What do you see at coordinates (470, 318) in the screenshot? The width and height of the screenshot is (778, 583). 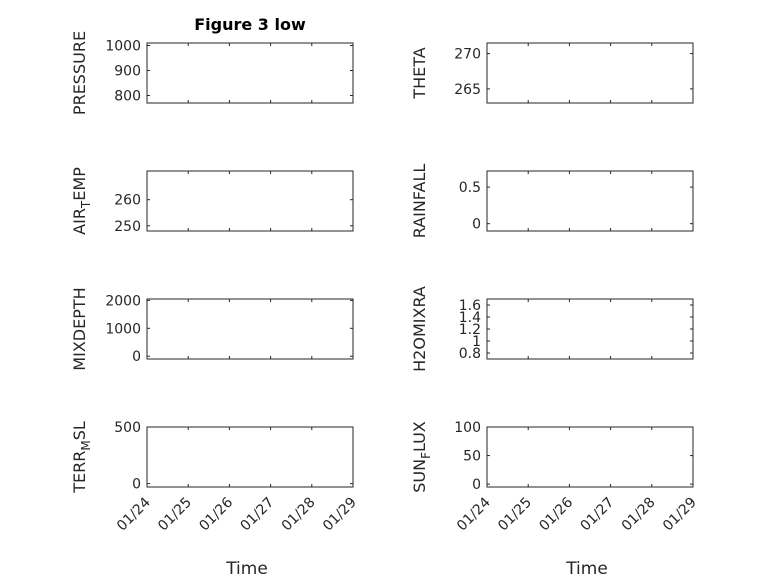 I see `y-tick-label: 1.4` at bounding box center [470, 318].